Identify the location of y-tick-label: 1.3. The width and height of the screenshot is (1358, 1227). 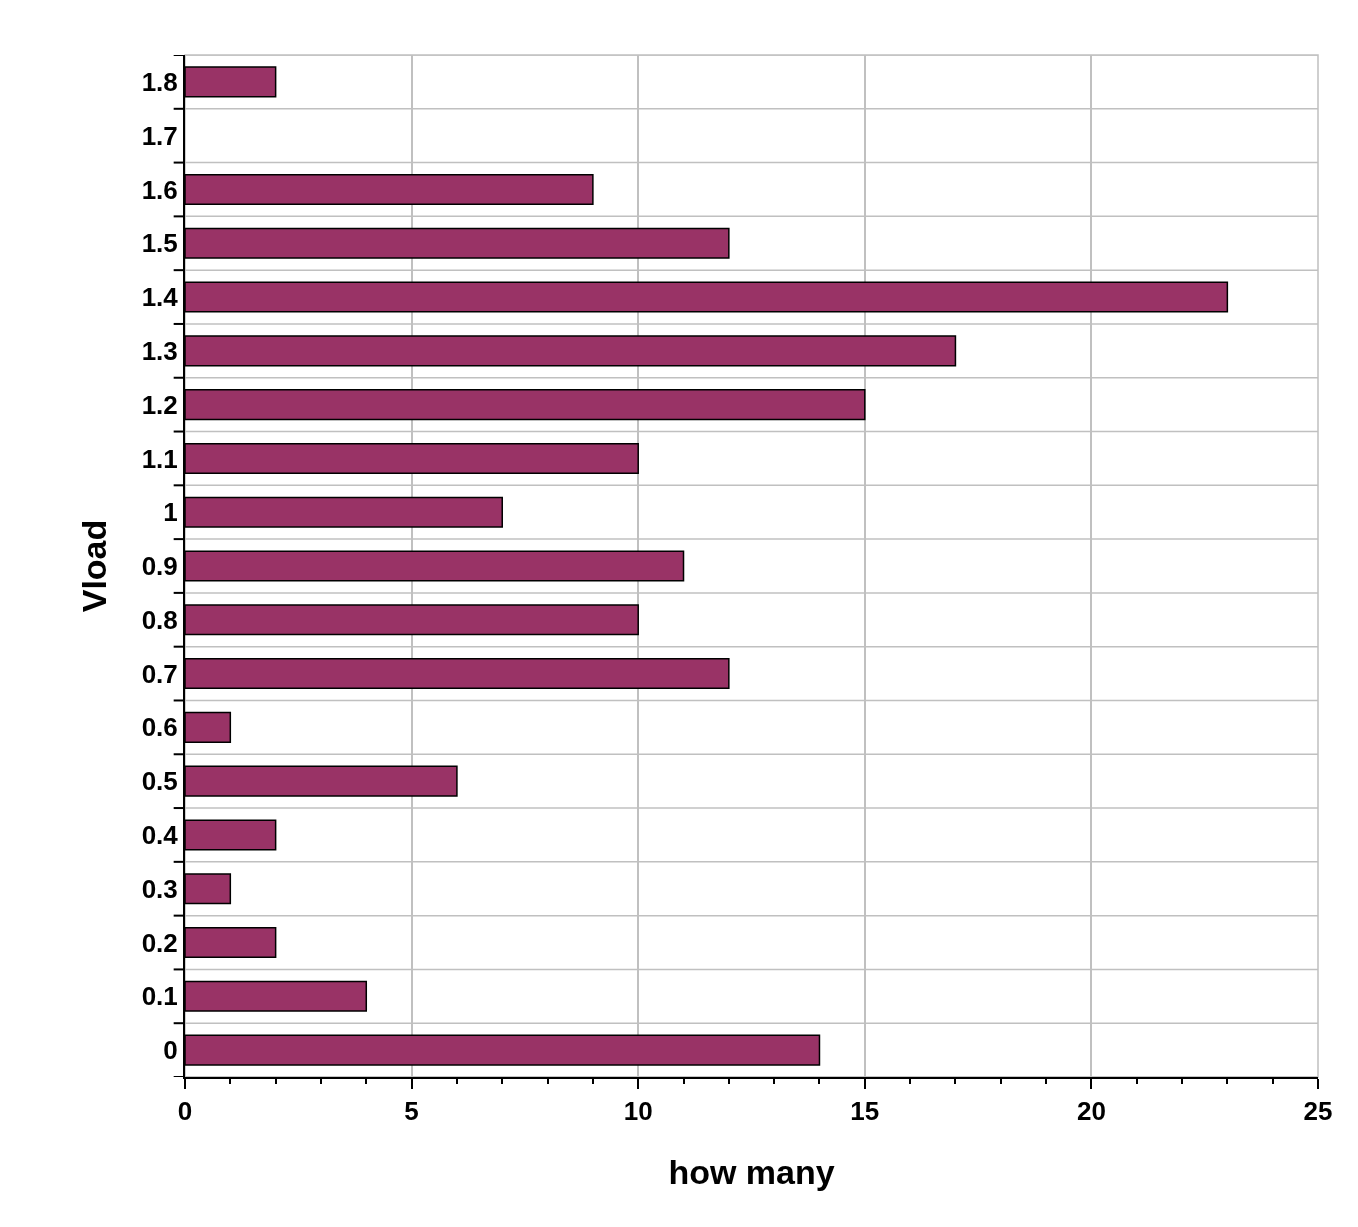
(159, 350).